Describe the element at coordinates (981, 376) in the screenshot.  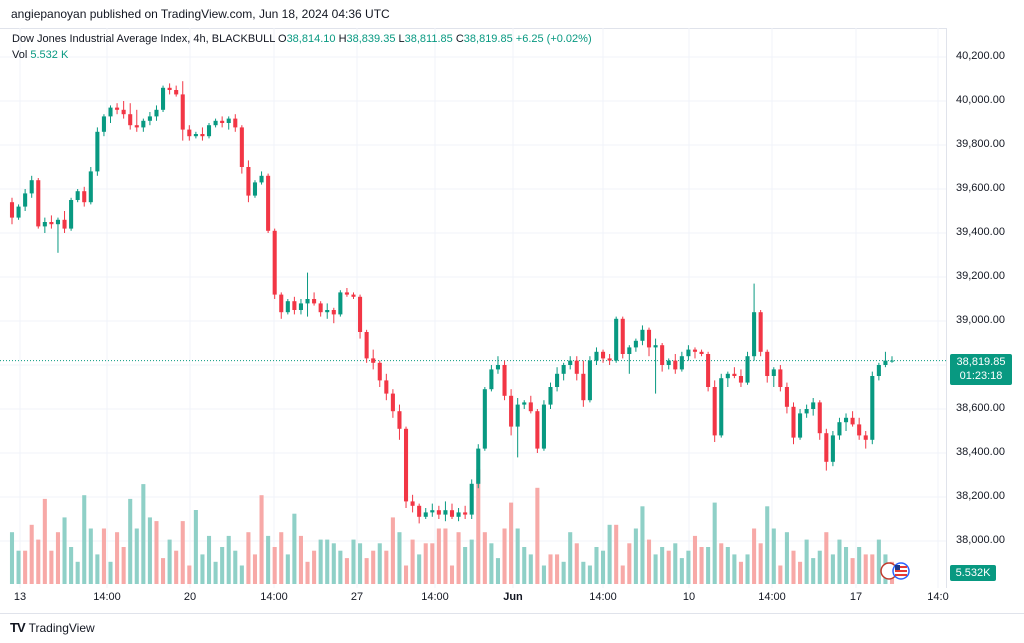
I see `bar-countdown: 01:23:18` at that location.